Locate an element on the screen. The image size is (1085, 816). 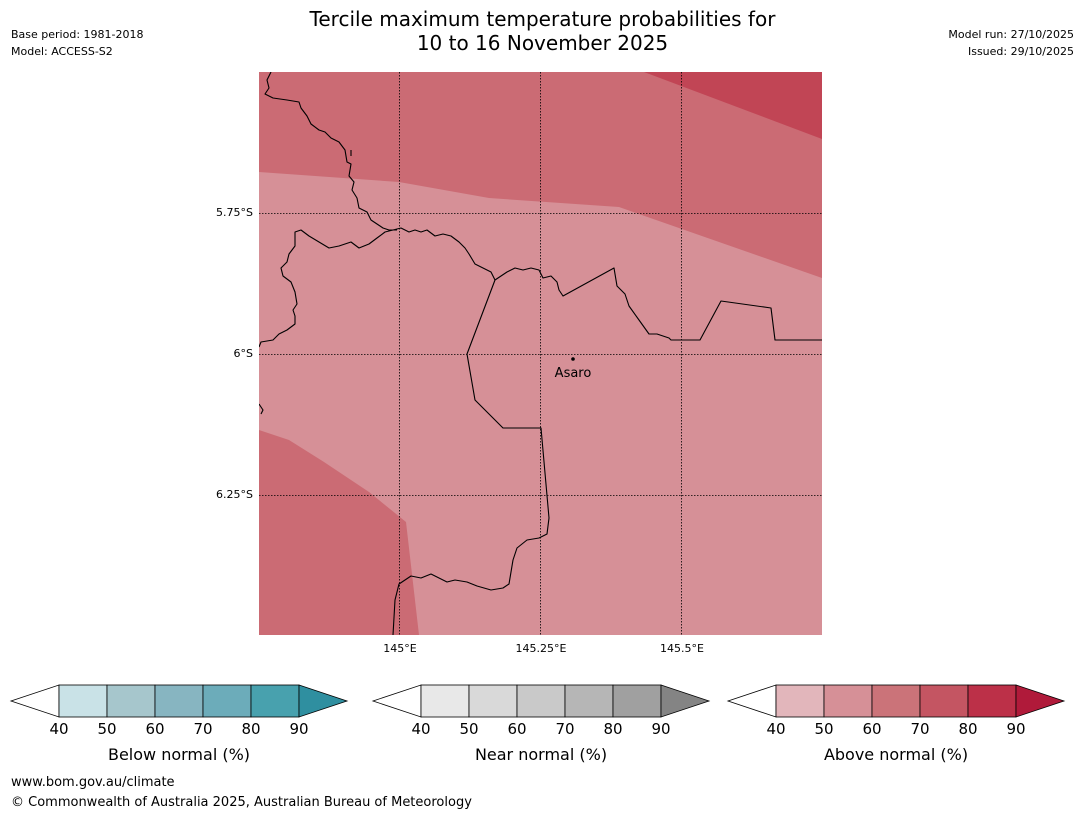
colorbar-below-label: Below normal (%) is located at coordinates (179, 754).